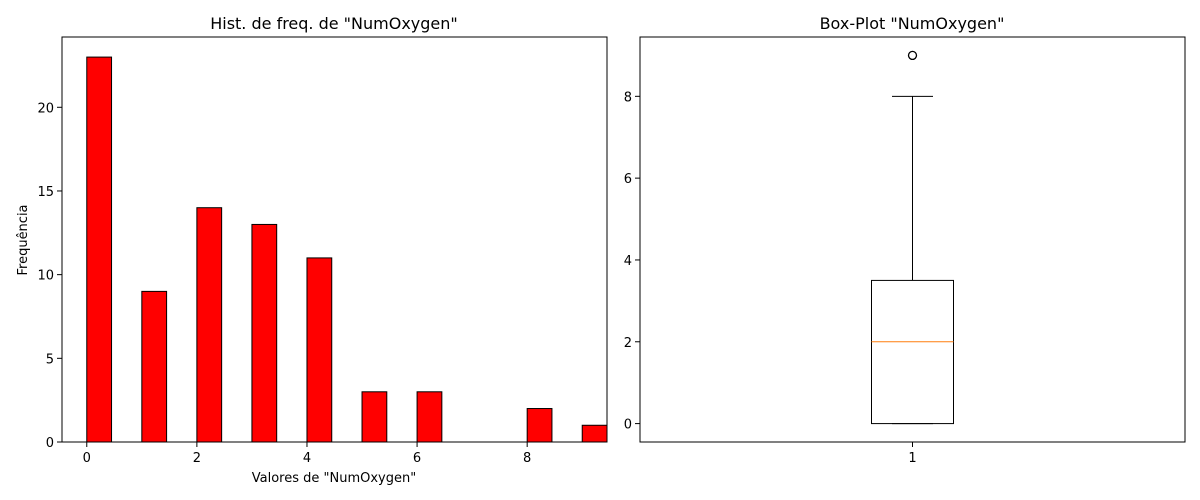 This screenshot has height=500, width=1200. Describe the element at coordinates (45, 192) in the screenshot. I see `histogram-y-tick-label: 15` at that location.